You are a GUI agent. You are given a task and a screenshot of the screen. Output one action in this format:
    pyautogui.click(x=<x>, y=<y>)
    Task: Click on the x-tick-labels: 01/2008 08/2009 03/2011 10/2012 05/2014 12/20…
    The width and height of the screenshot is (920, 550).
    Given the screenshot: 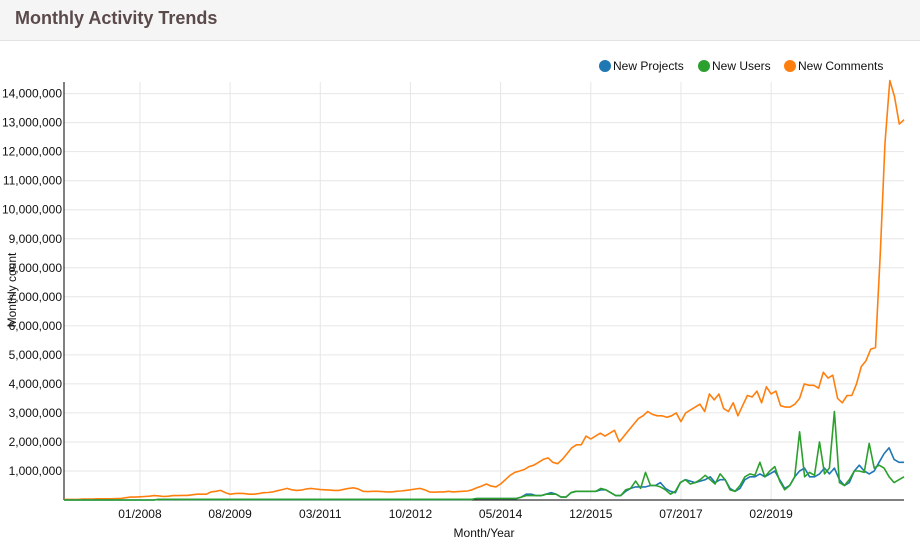 What is the action you would take?
    pyautogui.click(x=455, y=514)
    